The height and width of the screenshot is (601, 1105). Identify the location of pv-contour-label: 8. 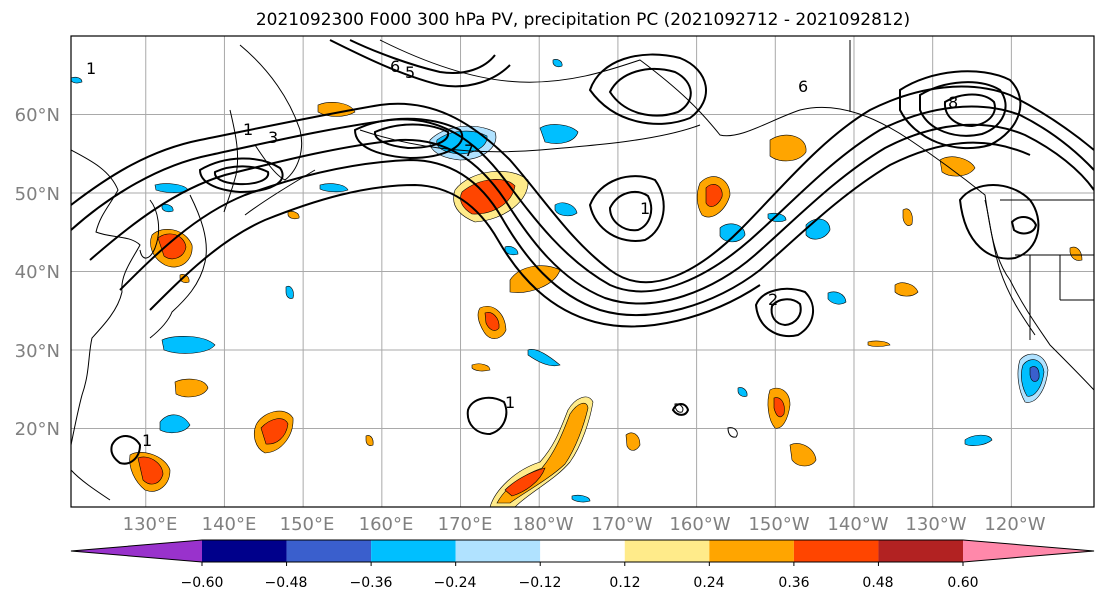
(953, 102).